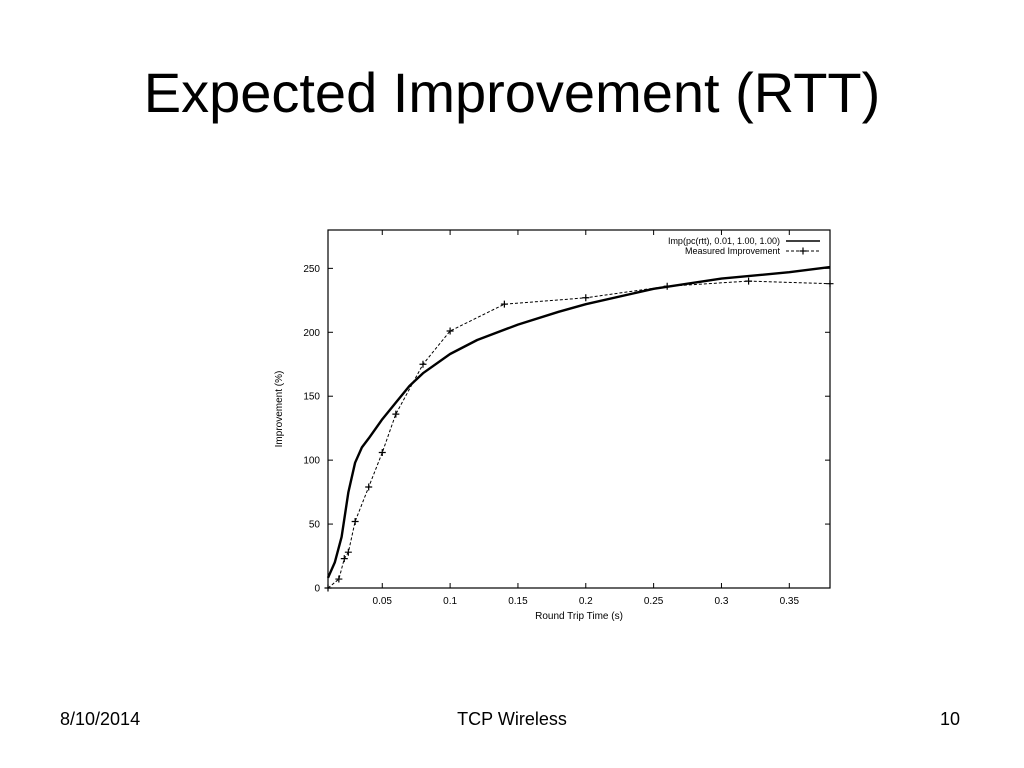  I want to click on footer-date: 8/10/2014, so click(100, 719).